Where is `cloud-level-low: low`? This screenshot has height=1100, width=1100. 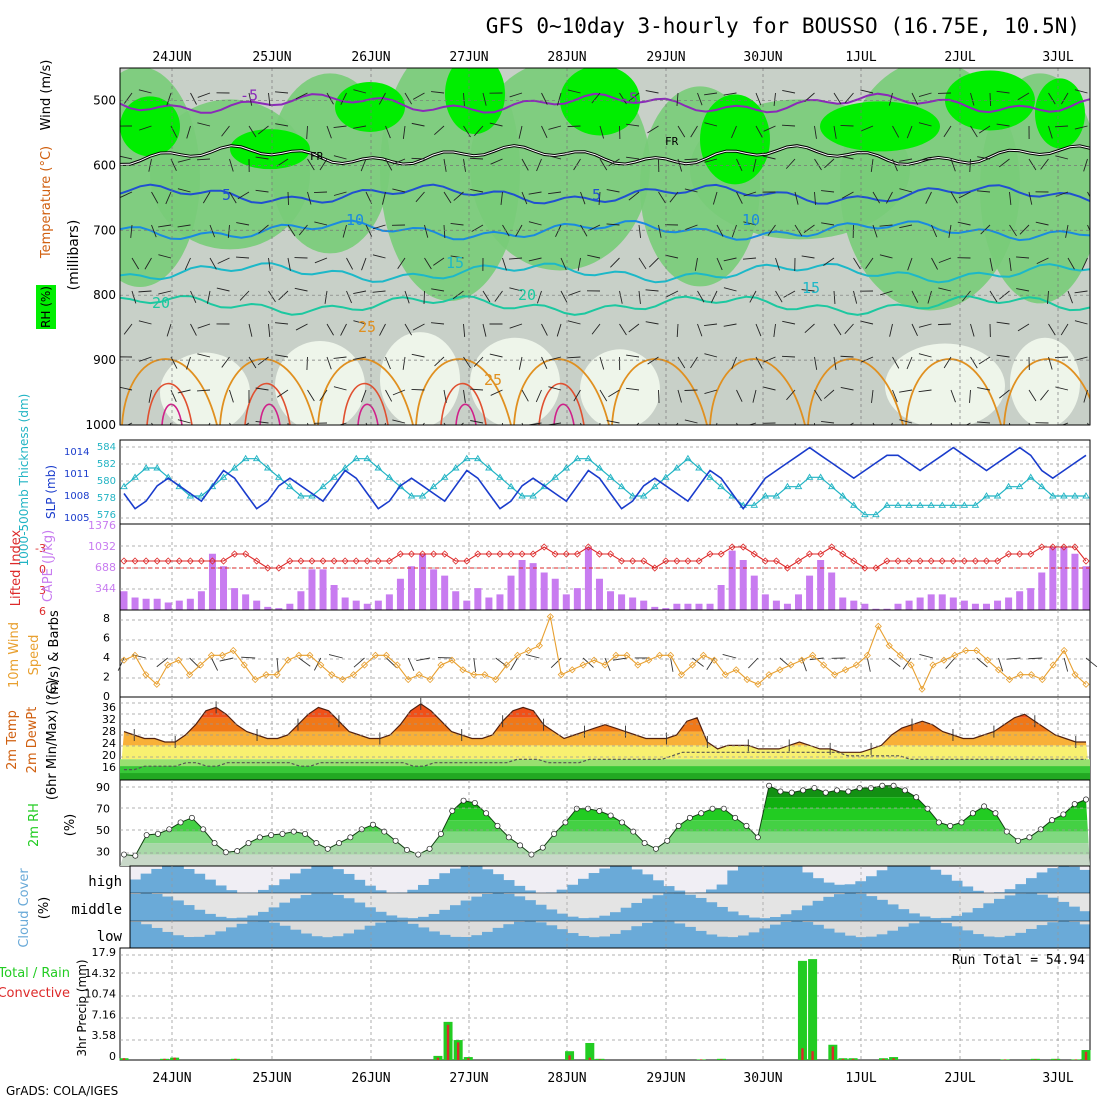
cloud-level-low: low is located at coordinates (110, 937).